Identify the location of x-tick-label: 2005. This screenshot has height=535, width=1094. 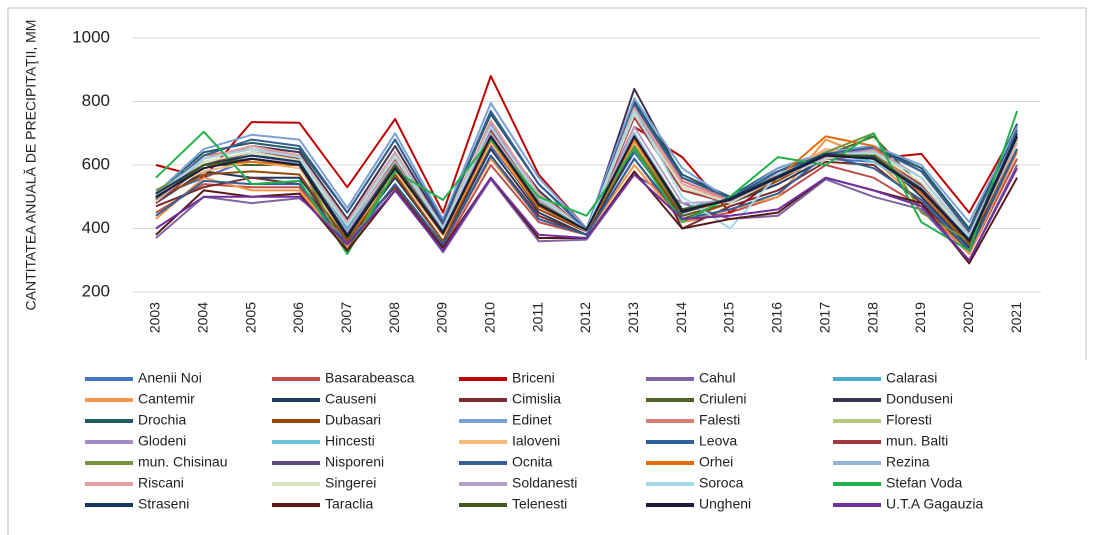
(250, 317).